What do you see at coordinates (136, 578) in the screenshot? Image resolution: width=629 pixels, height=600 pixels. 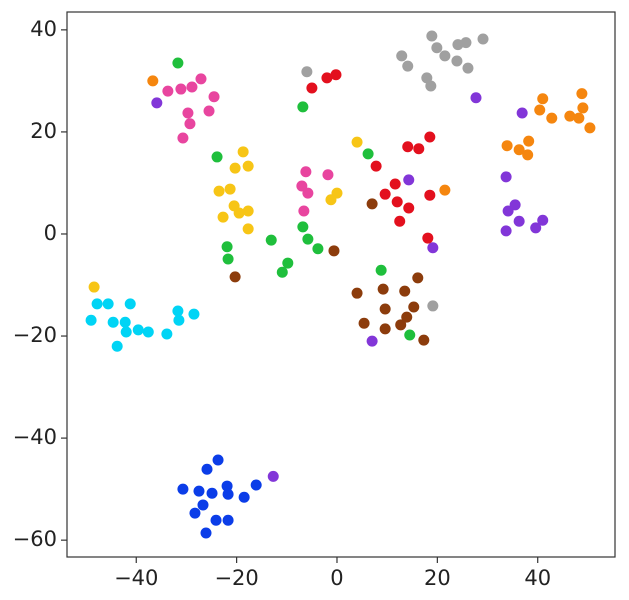 I see `x-tick-label: −40` at bounding box center [136, 578].